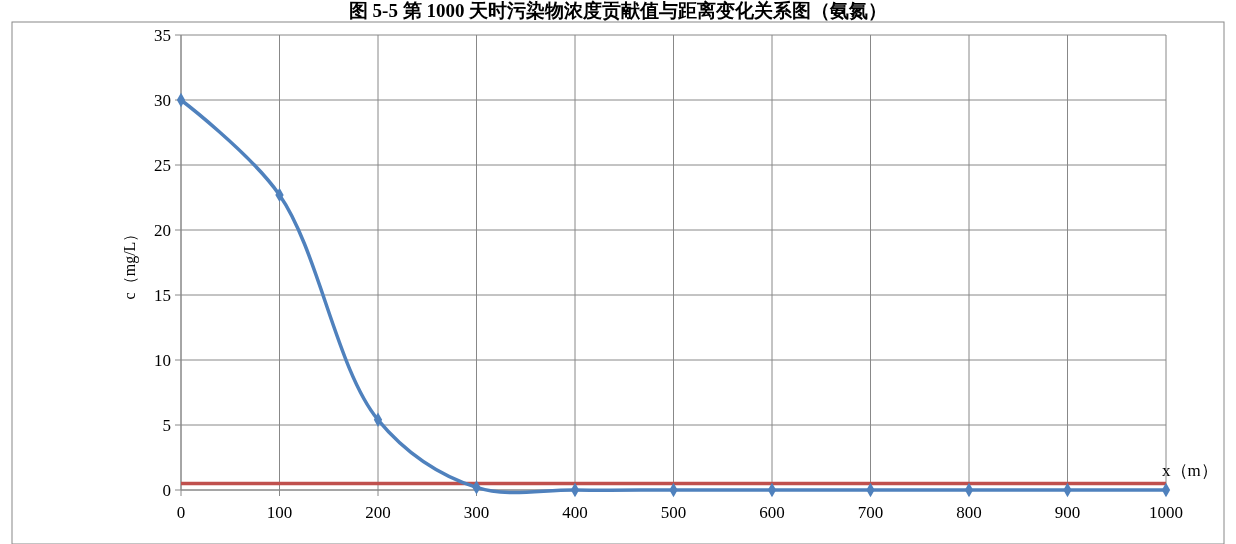  What do you see at coordinates (162, 360) in the screenshot?
I see `y-tick-label: 10` at bounding box center [162, 360].